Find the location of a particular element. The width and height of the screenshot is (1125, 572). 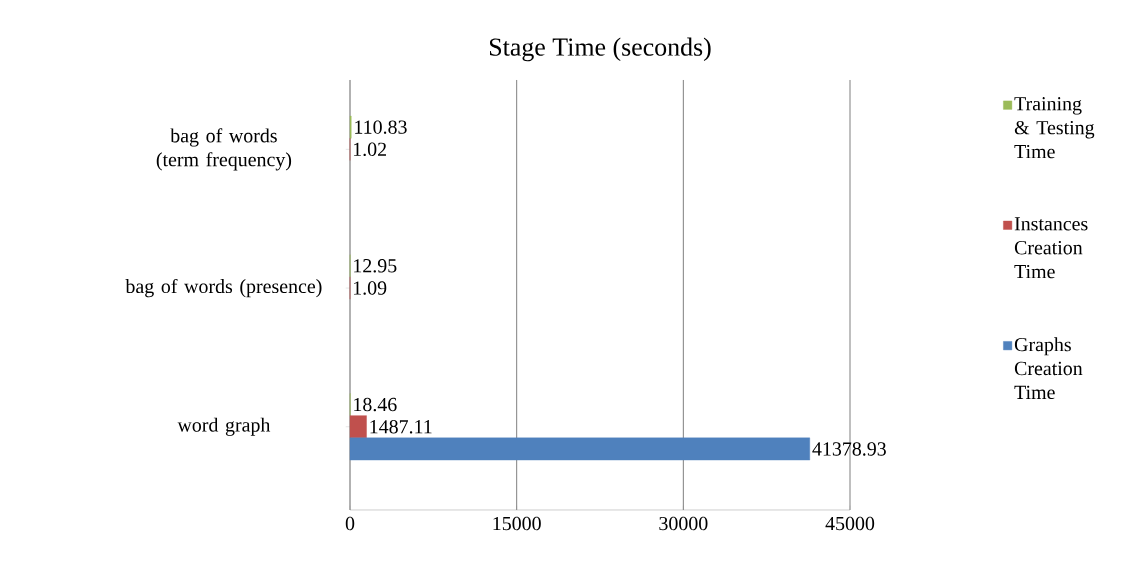

data-label: 1.02 is located at coordinates (369, 149).